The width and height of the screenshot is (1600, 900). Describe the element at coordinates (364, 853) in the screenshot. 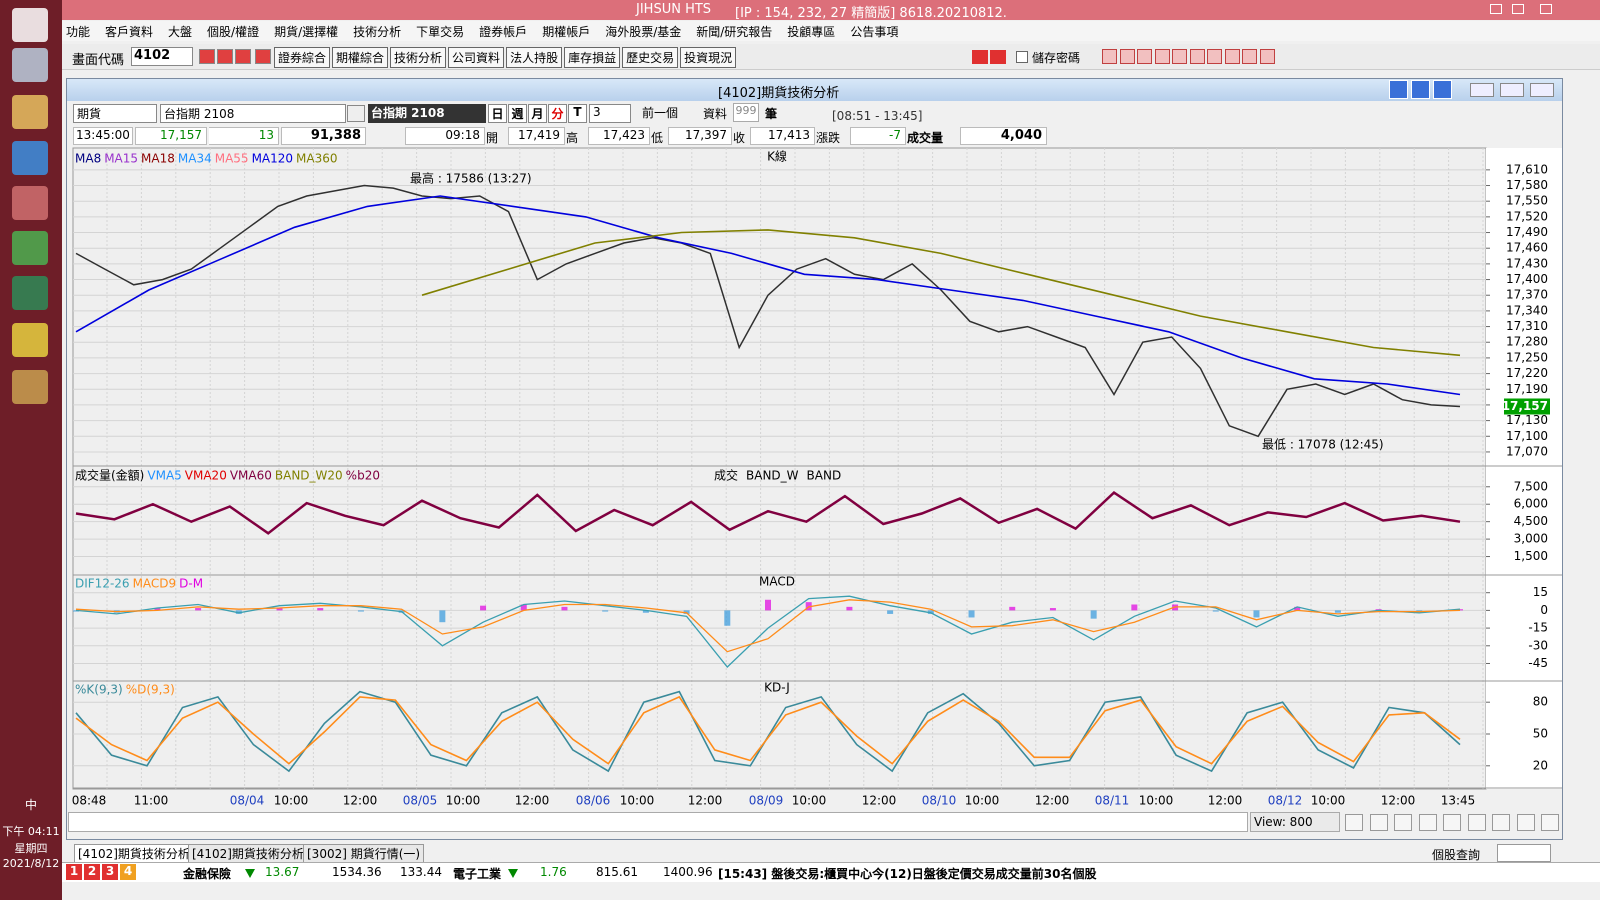

I see `tab: [3002] 期貨行情(一)` at that location.